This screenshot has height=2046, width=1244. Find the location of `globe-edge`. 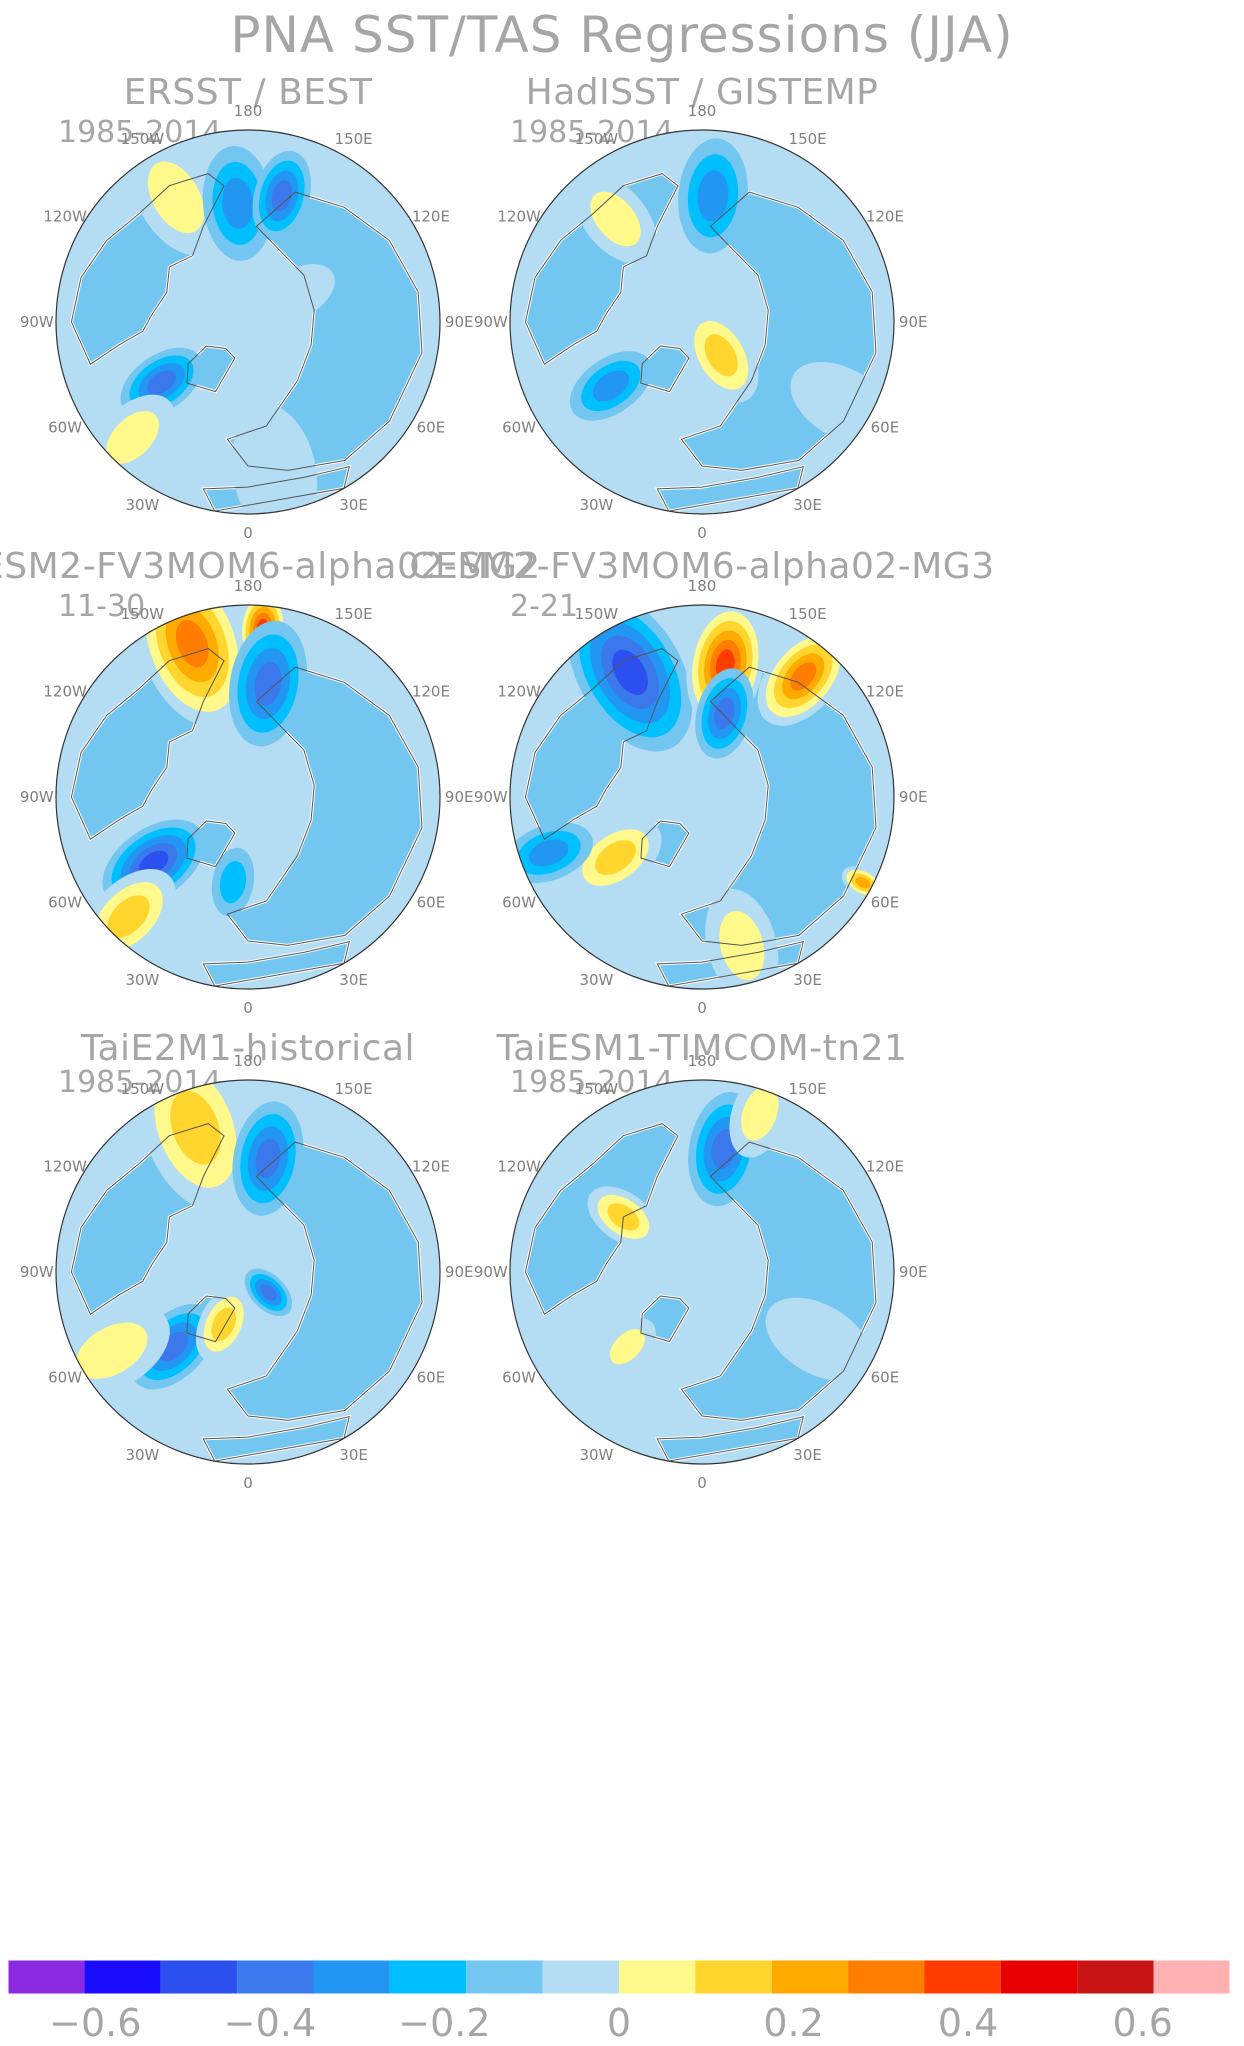

globe-edge is located at coordinates (248, 1272).